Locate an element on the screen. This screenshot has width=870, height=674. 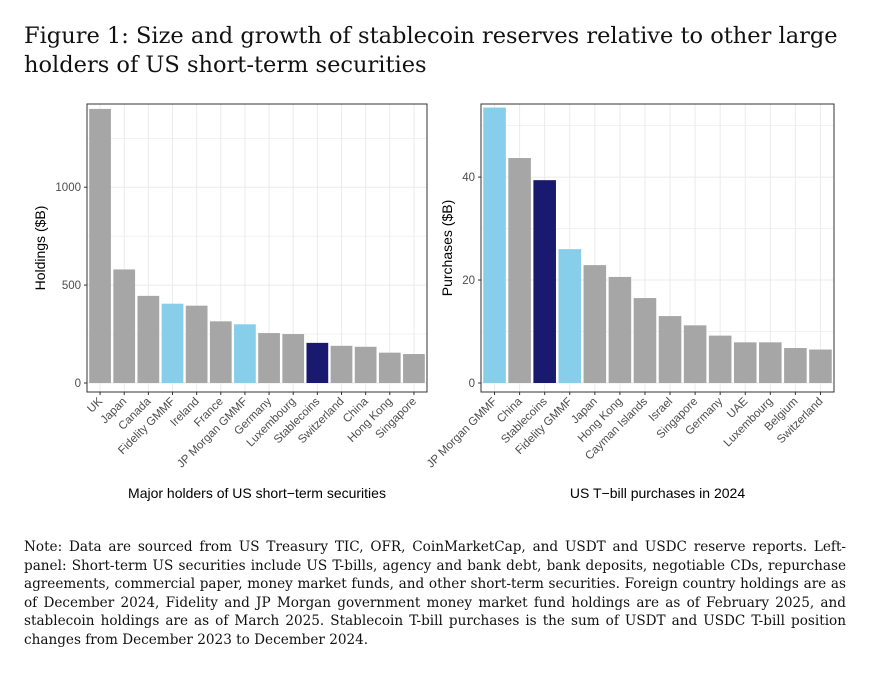
bar-uk is located at coordinates (100, 245).